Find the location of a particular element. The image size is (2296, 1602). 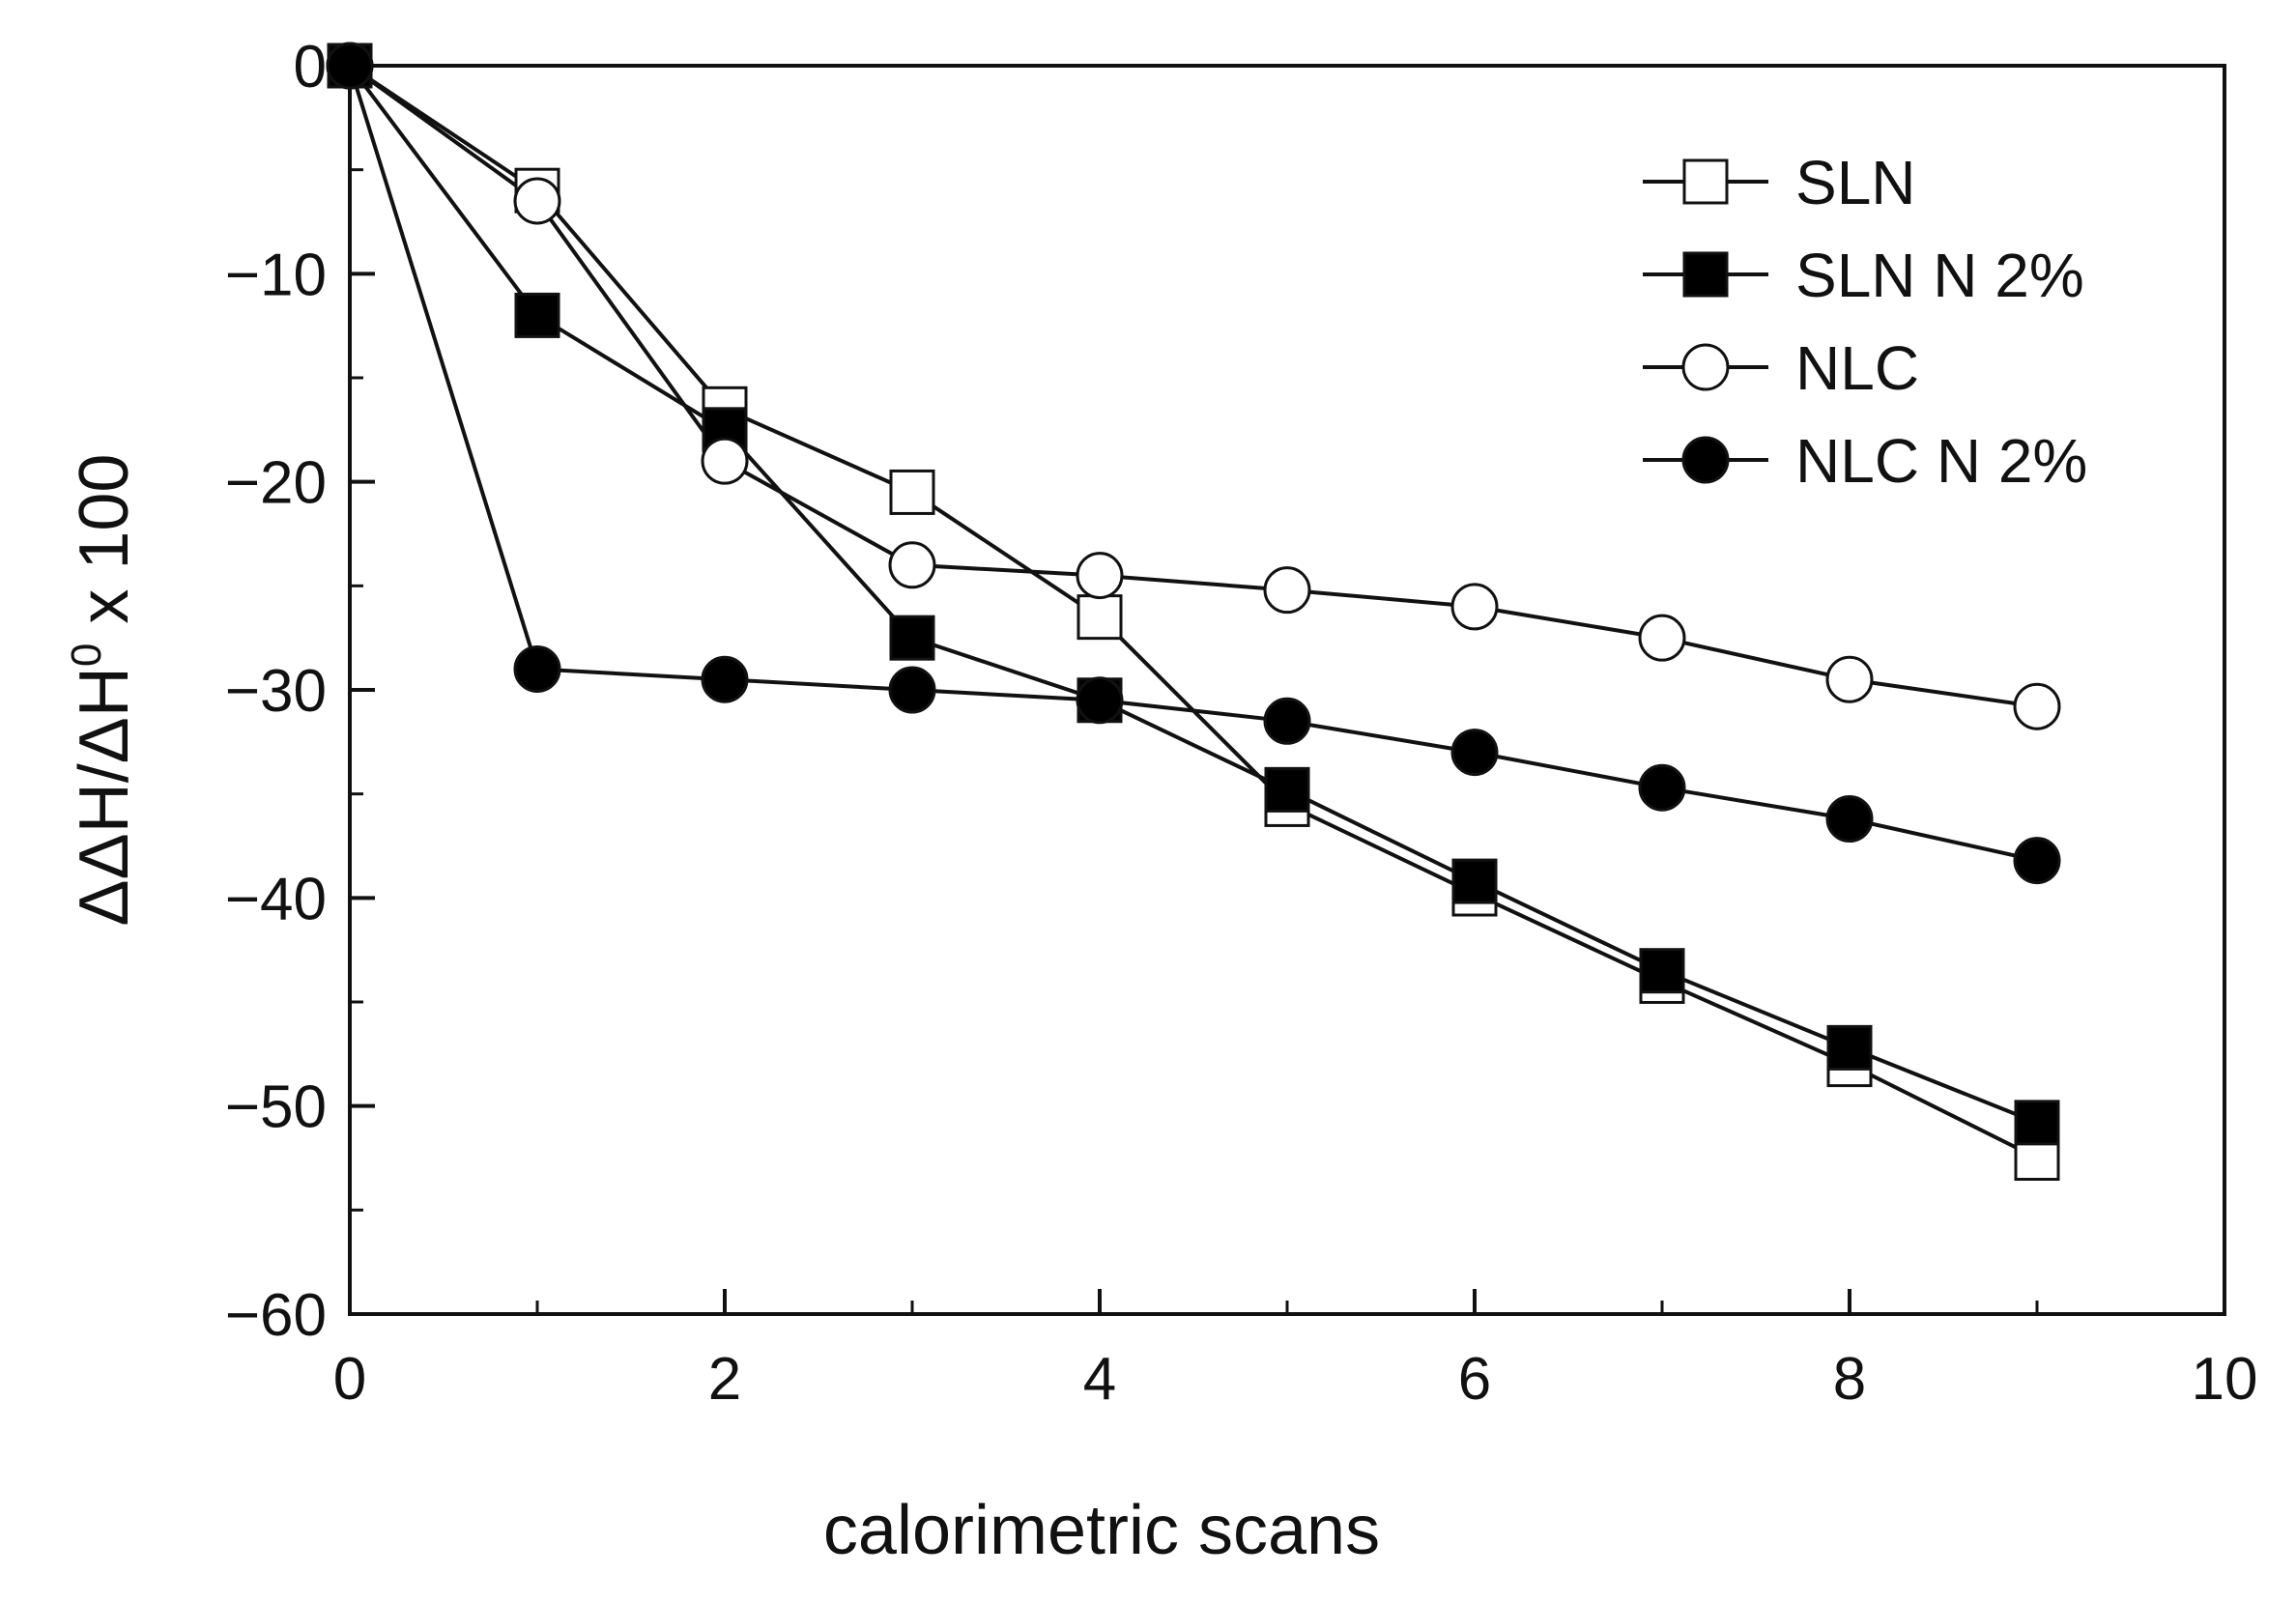

y-axis-title: ΔΔH/ΔH0 x 100 is located at coordinates (103, 690).